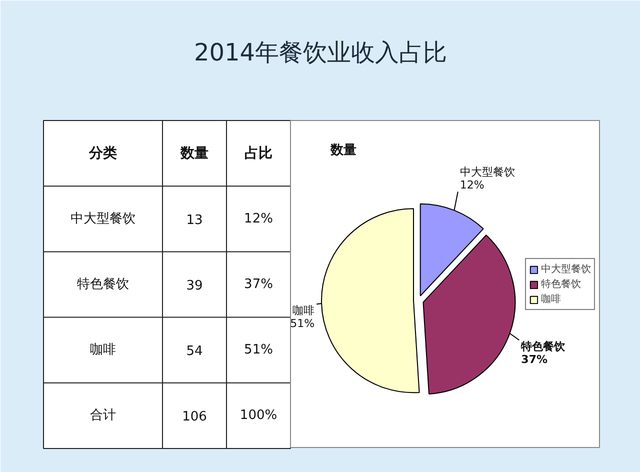 The image size is (640, 472). I want to click on text: 100%, so click(259, 416).